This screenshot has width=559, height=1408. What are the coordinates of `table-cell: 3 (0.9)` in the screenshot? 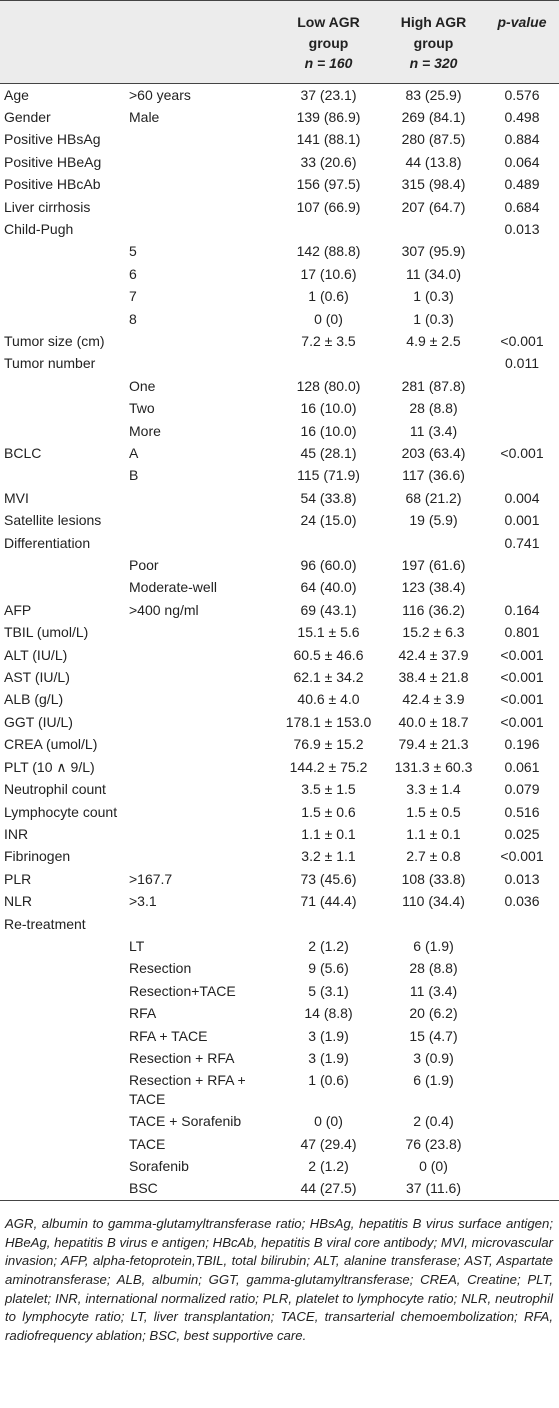 It's located at (433, 1057).